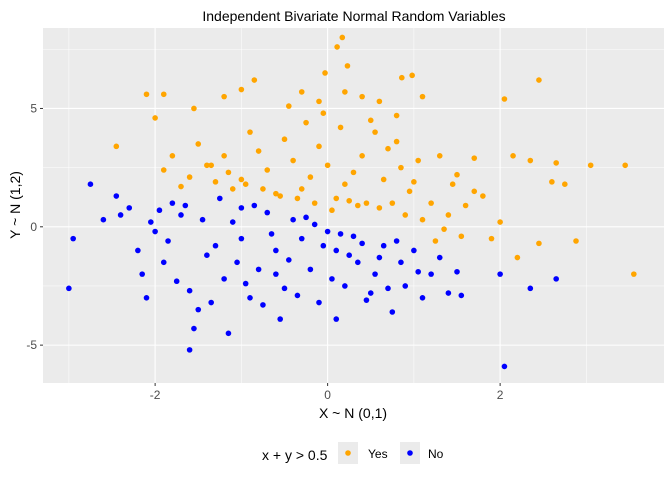 The height and width of the screenshot is (480, 672). What do you see at coordinates (155, 395) in the screenshot?
I see `x-tick-label-0: -2` at bounding box center [155, 395].